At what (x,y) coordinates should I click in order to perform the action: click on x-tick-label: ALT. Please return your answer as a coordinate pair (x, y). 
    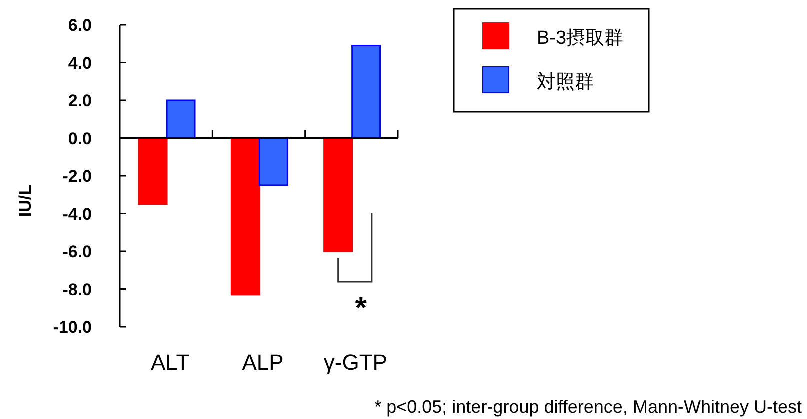
    Looking at the image, I should click on (170, 362).